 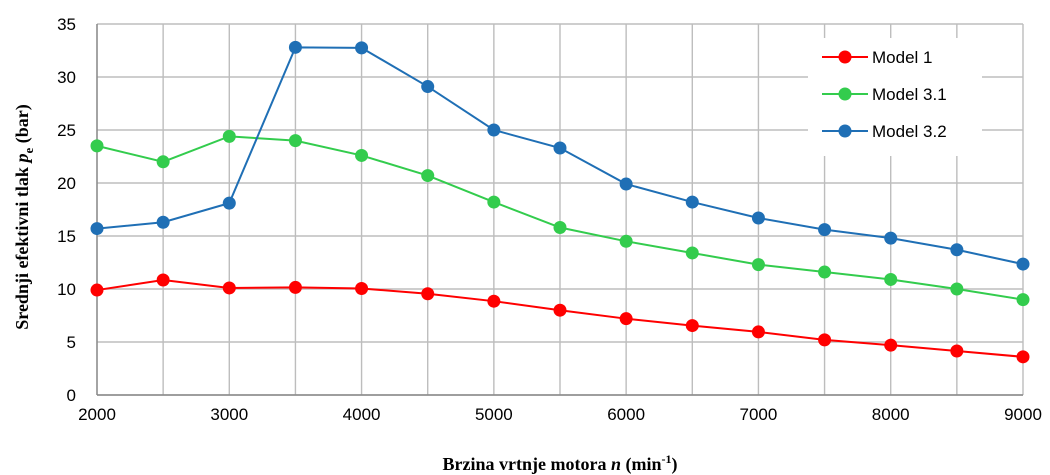 What do you see at coordinates (909, 131) in the screenshot?
I see `legend-label: Model 3.2` at bounding box center [909, 131].